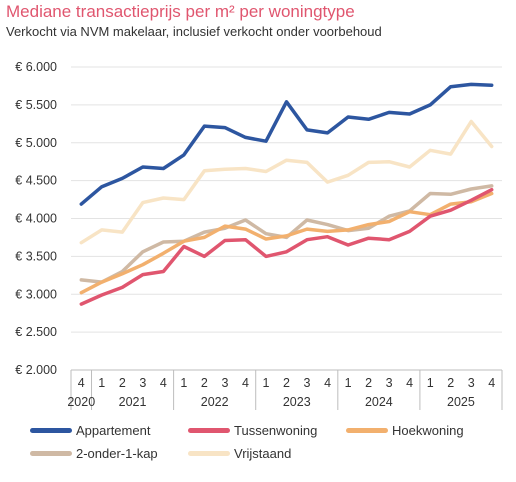 This screenshot has height=482, width=516. I want to click on x-tick-label-year: 2020, so click(81, 402).